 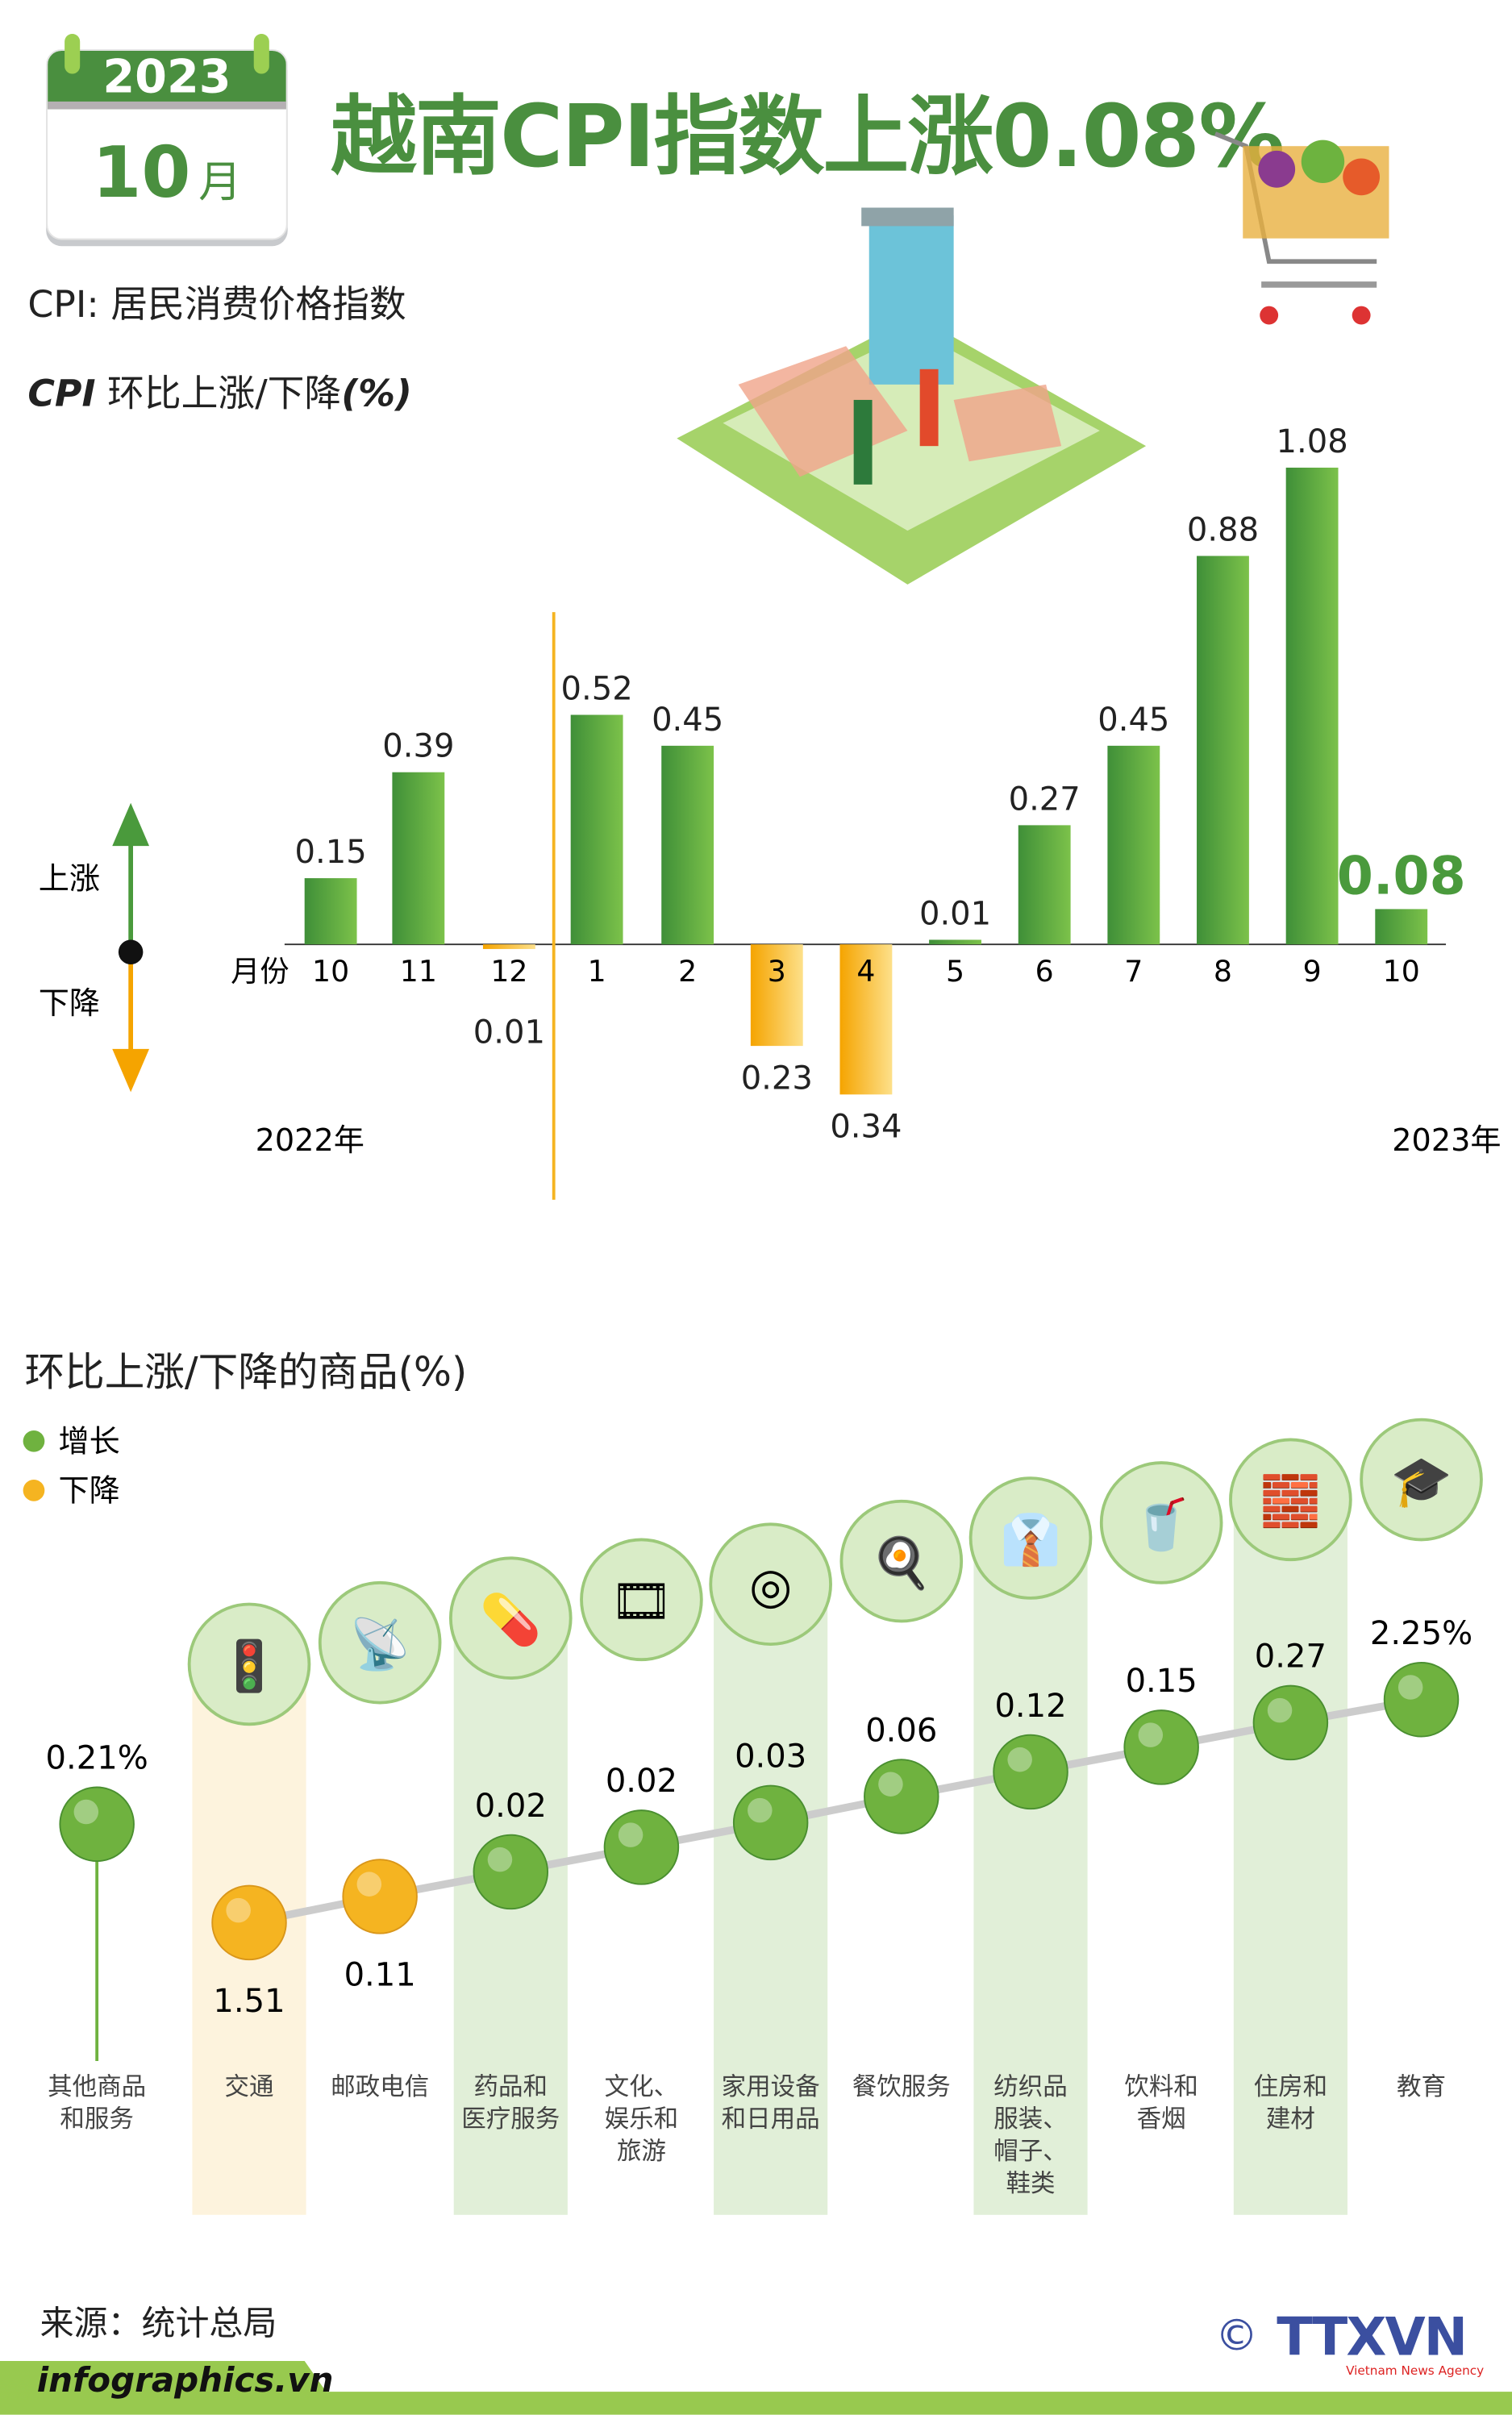 What do you see at coordinates (131, 1070) in the screenshot?
I see `down-arrow-icon` at bounding box center [131, 1070].